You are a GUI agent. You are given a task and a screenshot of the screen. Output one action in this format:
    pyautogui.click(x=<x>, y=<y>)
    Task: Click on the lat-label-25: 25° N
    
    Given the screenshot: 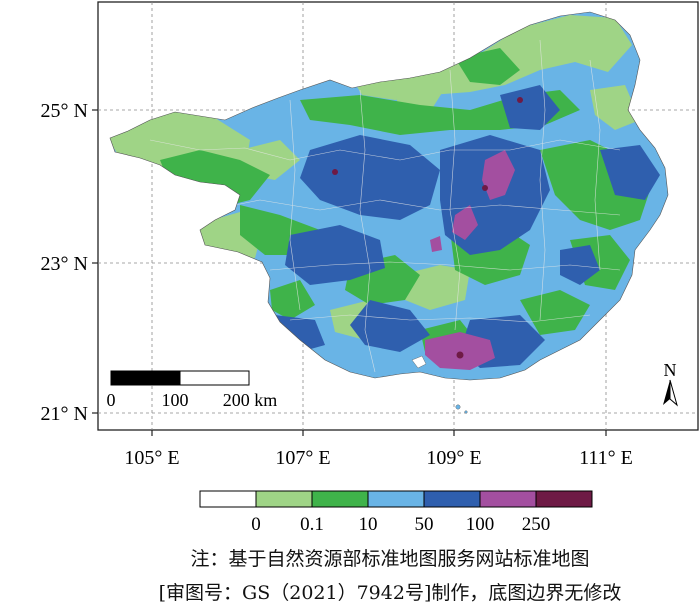 What is the action you would take?
    pyautogui.click(x=64, y=111)
    